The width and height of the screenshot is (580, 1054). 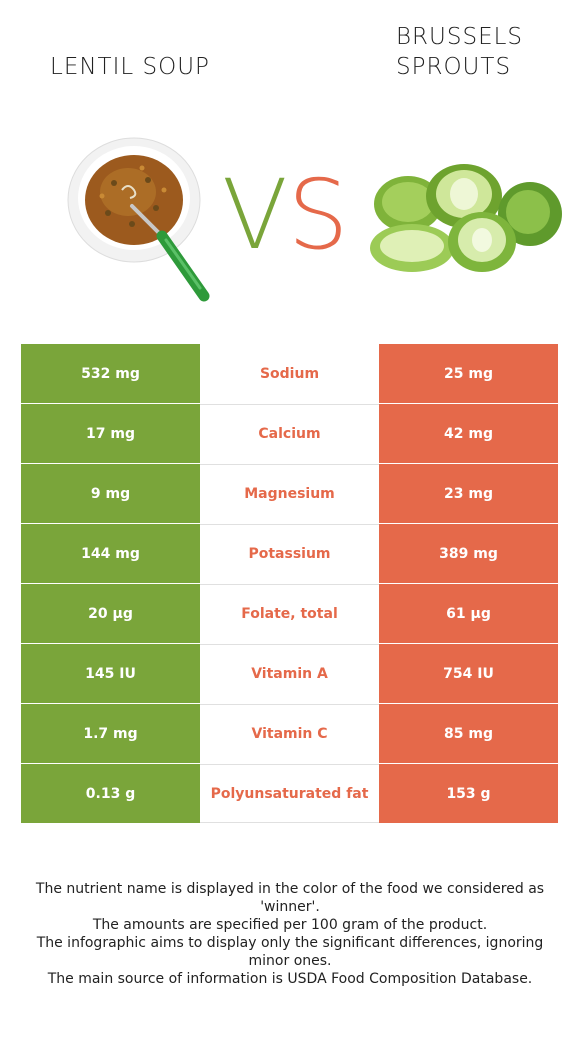 What do you see at coordinates (138, 219) in the screenshot?
I see `lentil-soup-bowl-image` at bounding box center [138, 219].